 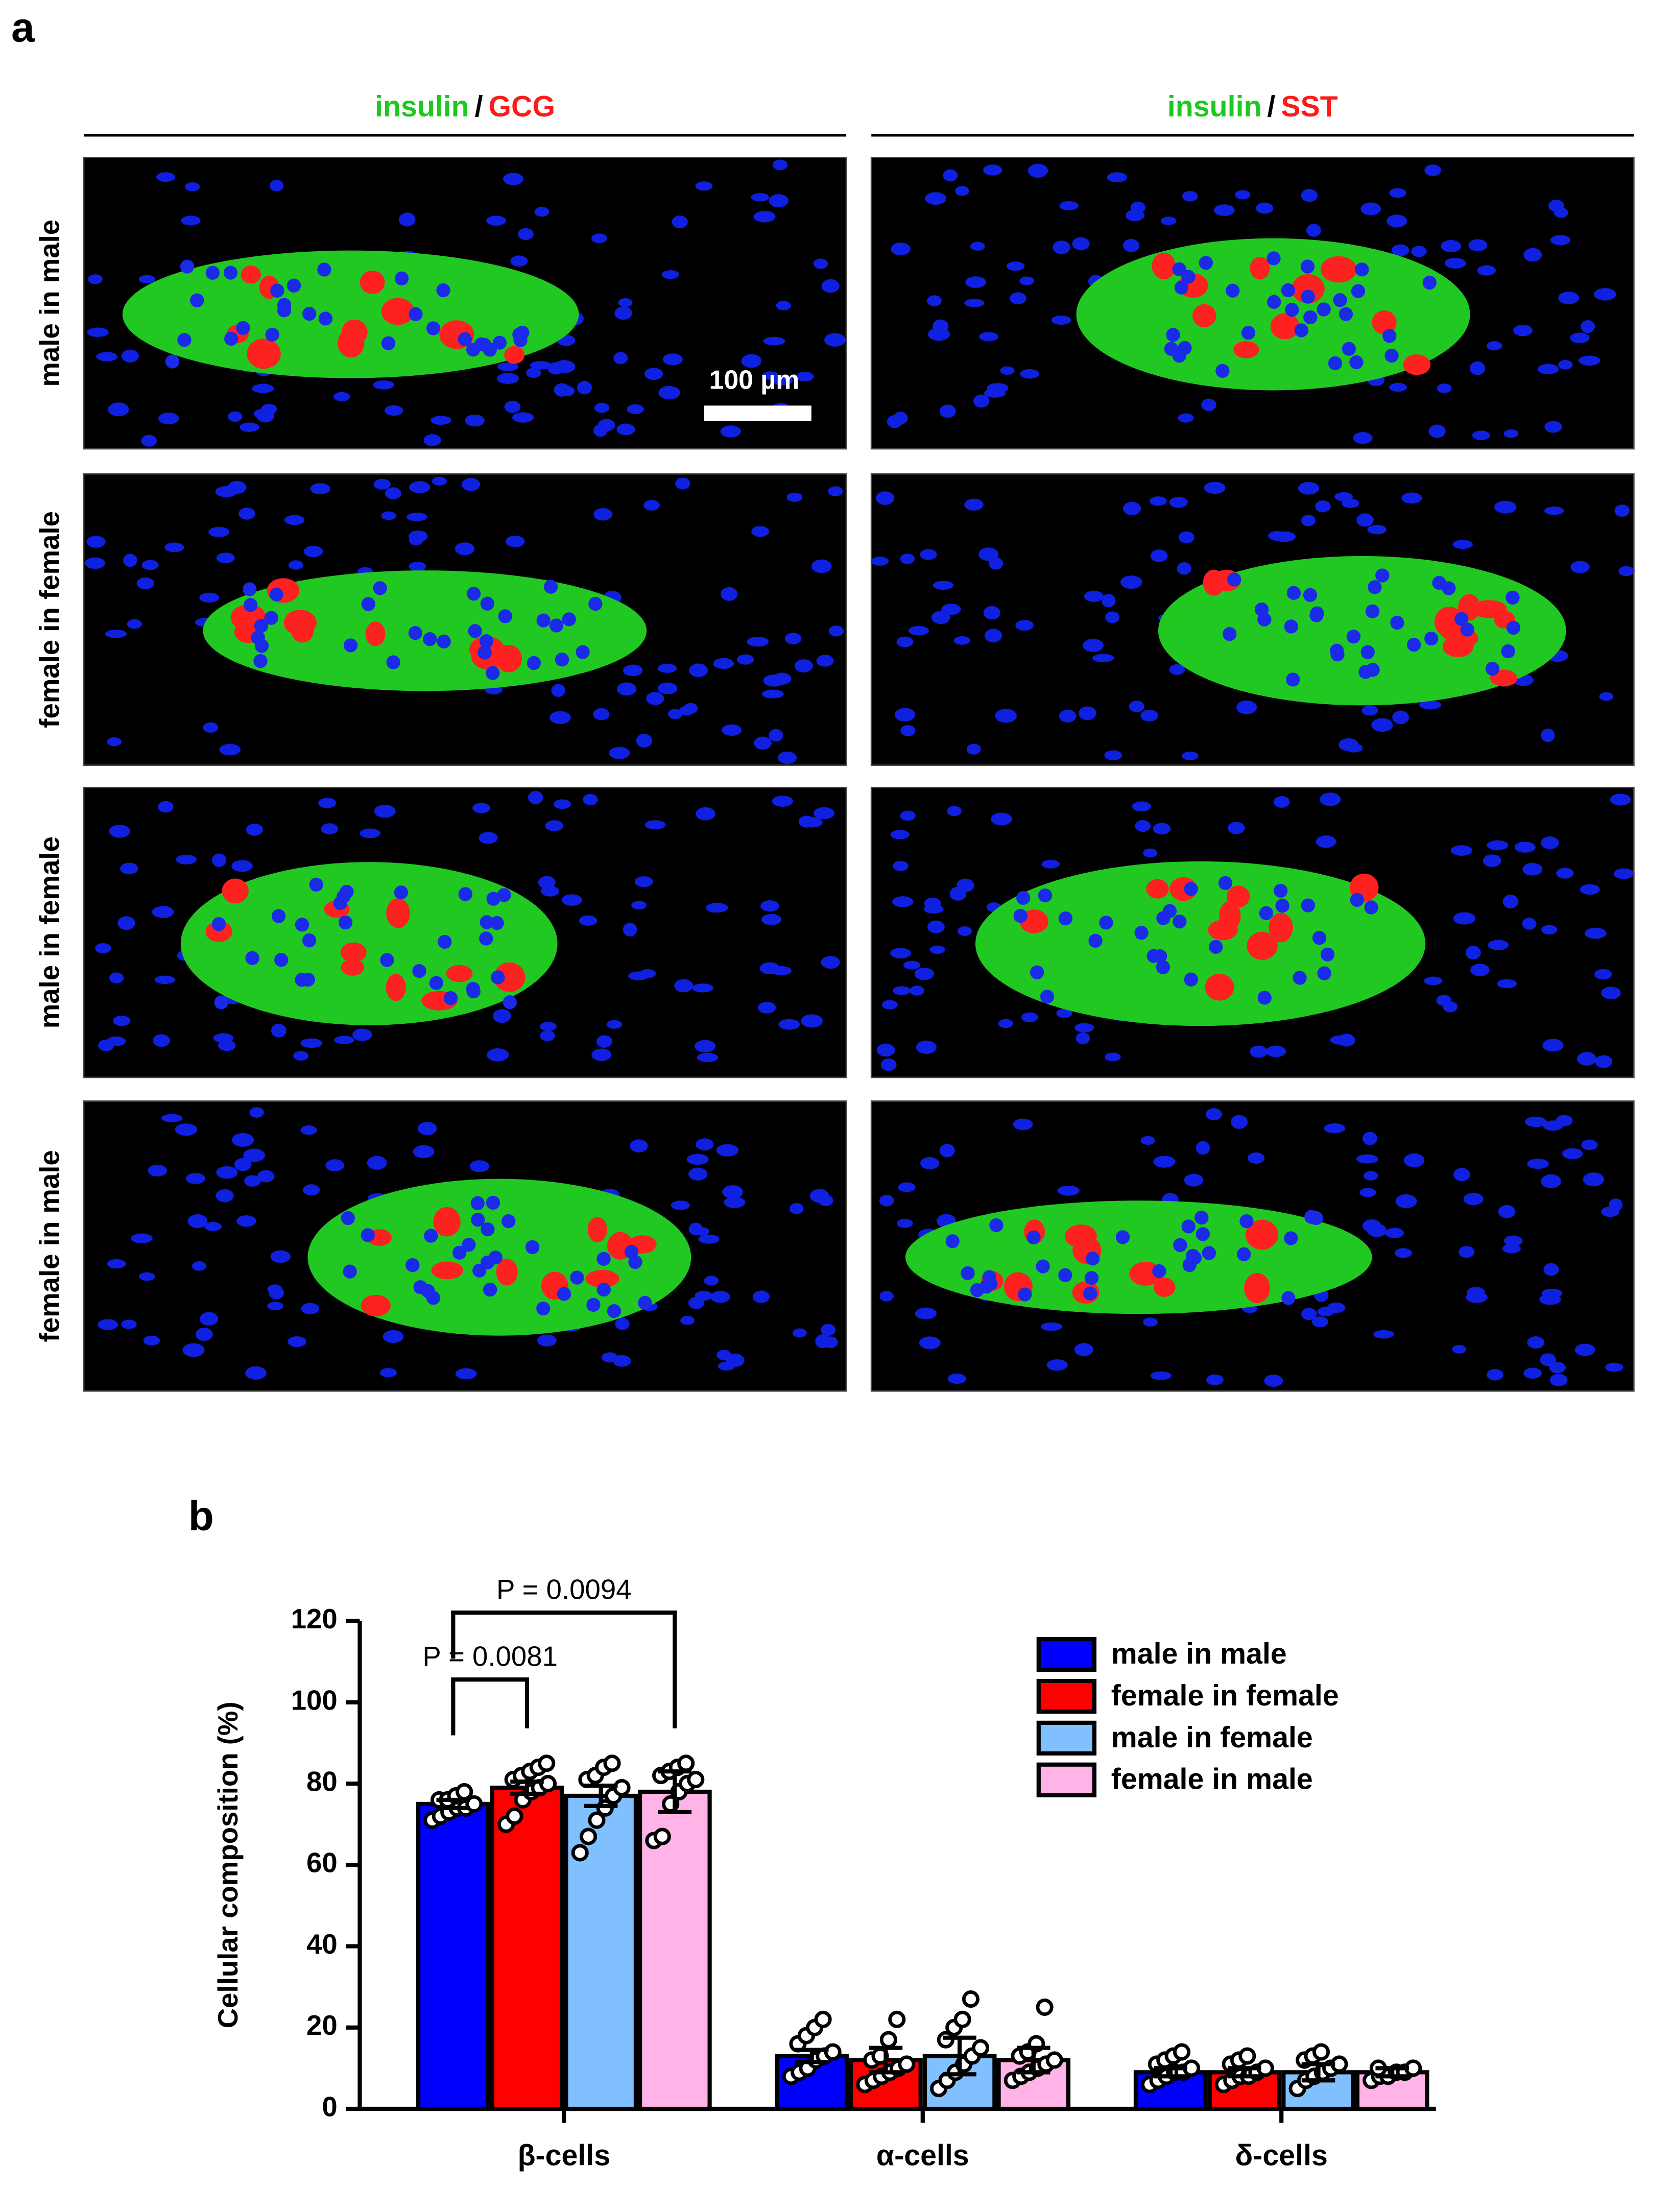 What do you see at coordinates (314, 1700) in the screenshot?
I see `y-tick-label: 100` at bounding box center [314, 1700].